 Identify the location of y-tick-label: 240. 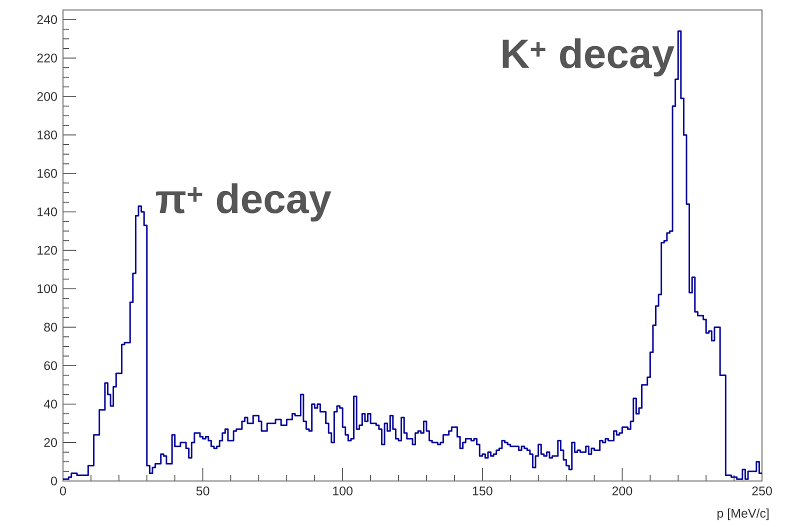
(47, 19).